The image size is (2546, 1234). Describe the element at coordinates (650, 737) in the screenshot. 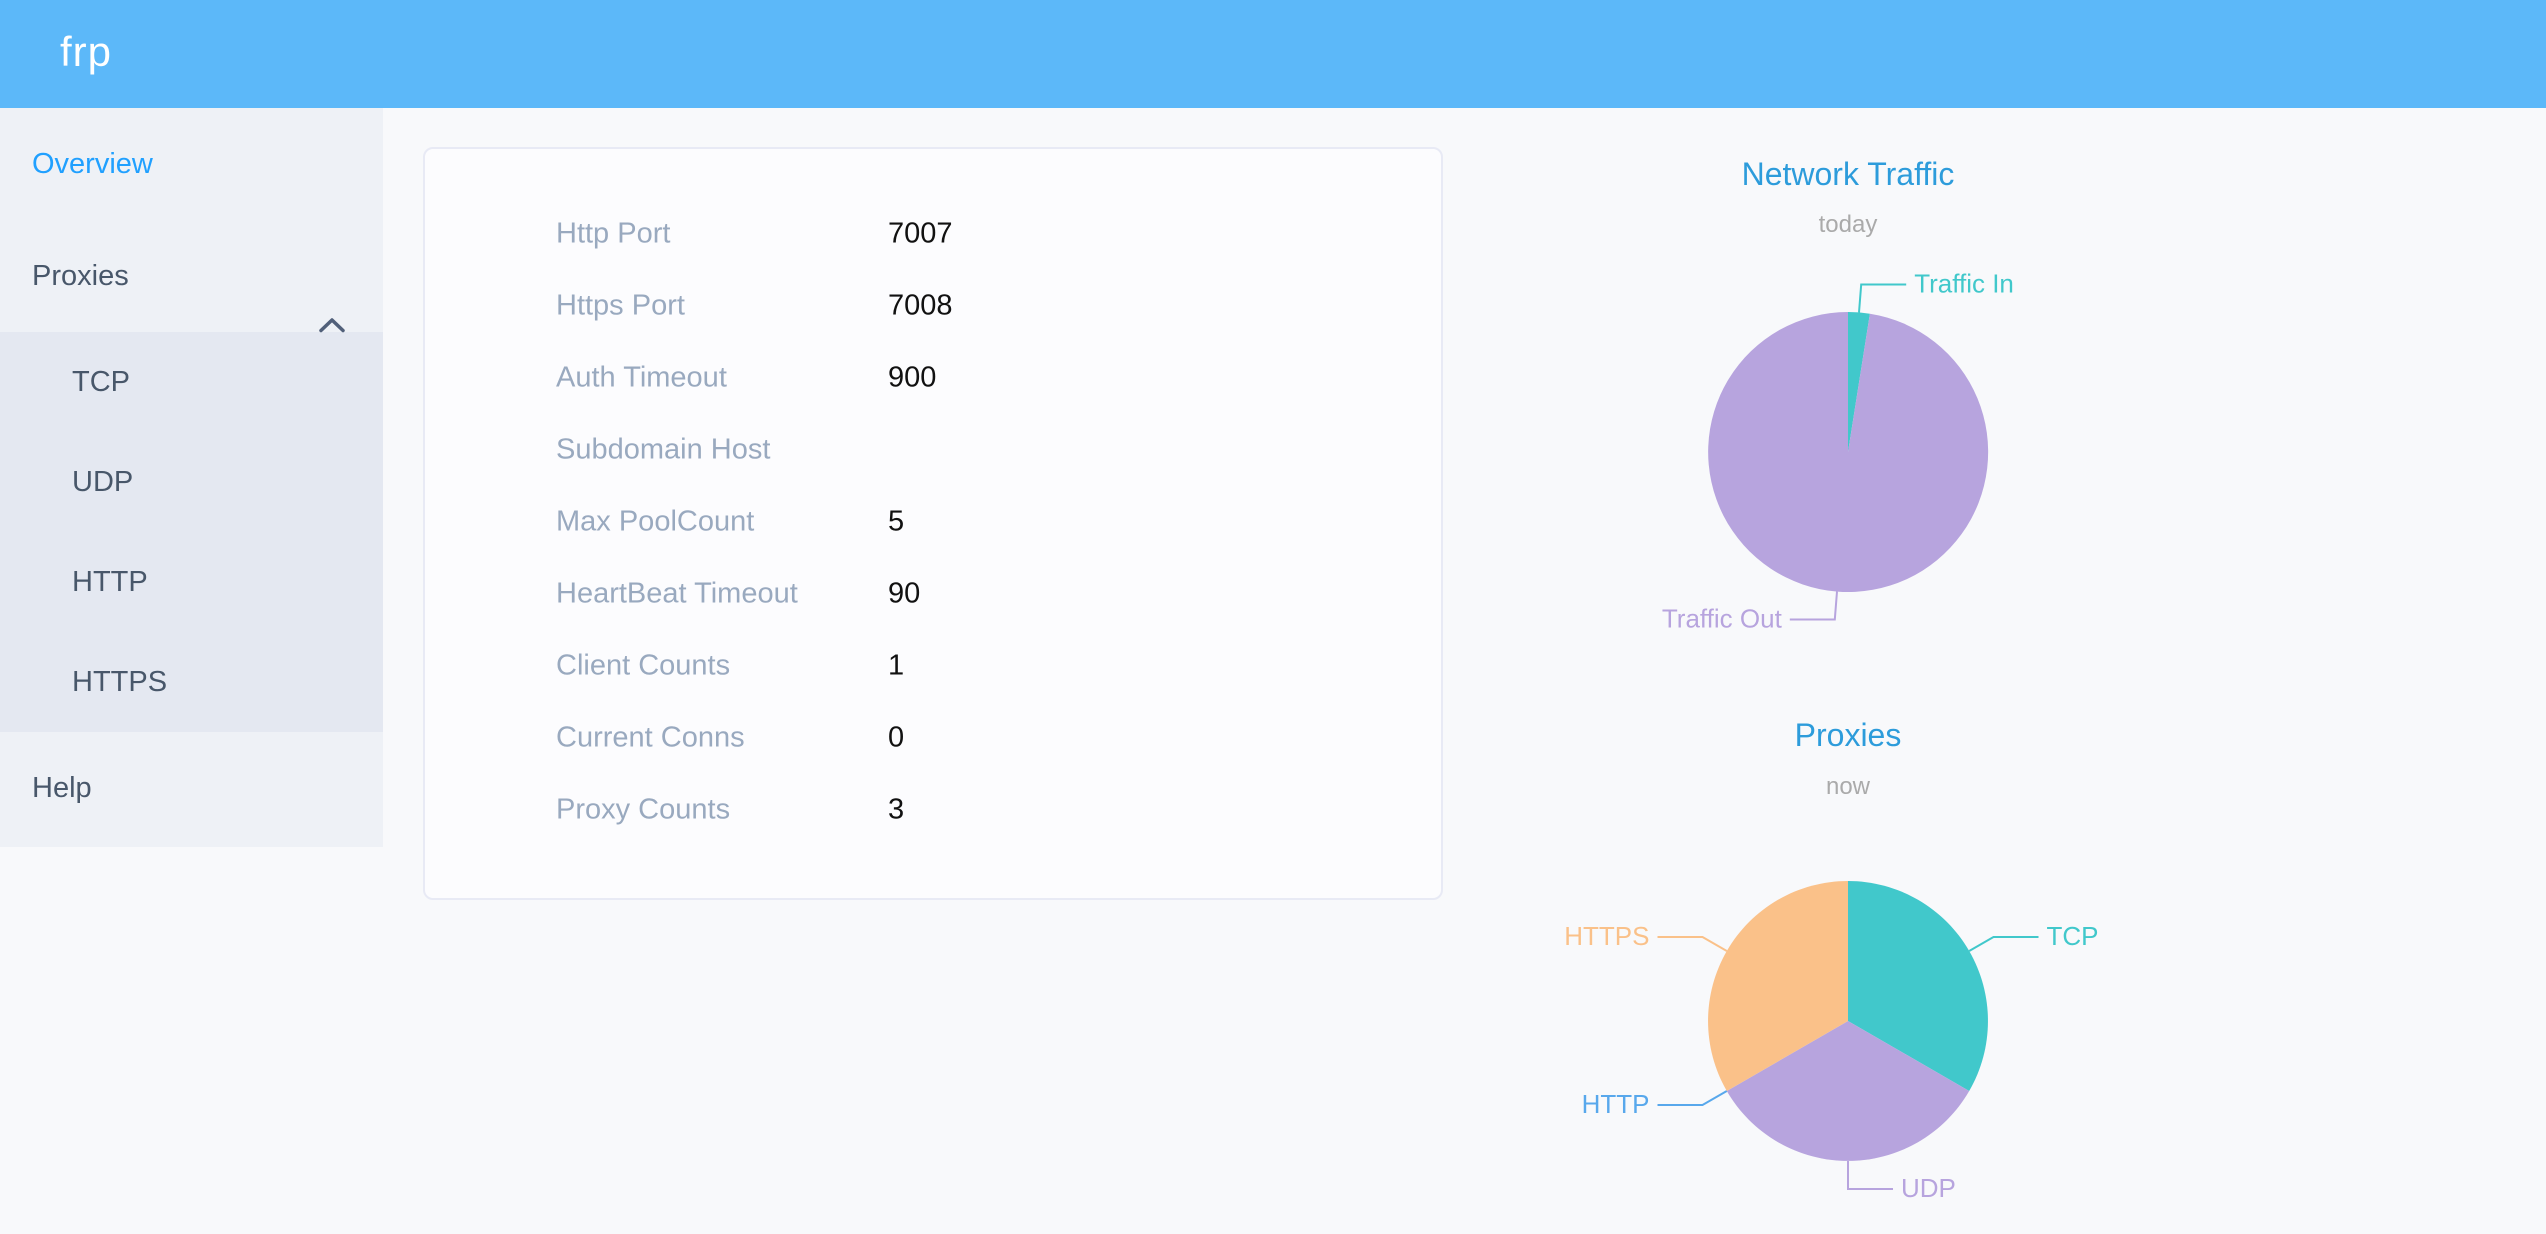

I see `config-label: Current Conns` at that location.